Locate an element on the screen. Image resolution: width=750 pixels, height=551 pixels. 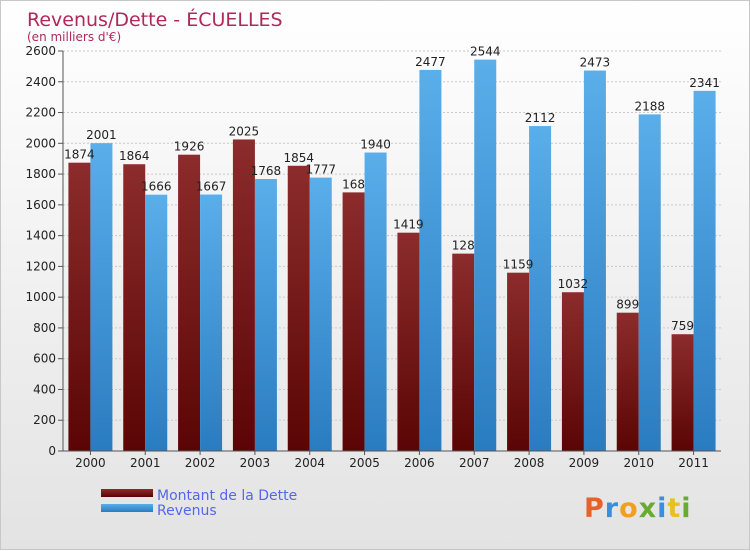
y-tick-label: 2000 is located at coordinates (40, 143).